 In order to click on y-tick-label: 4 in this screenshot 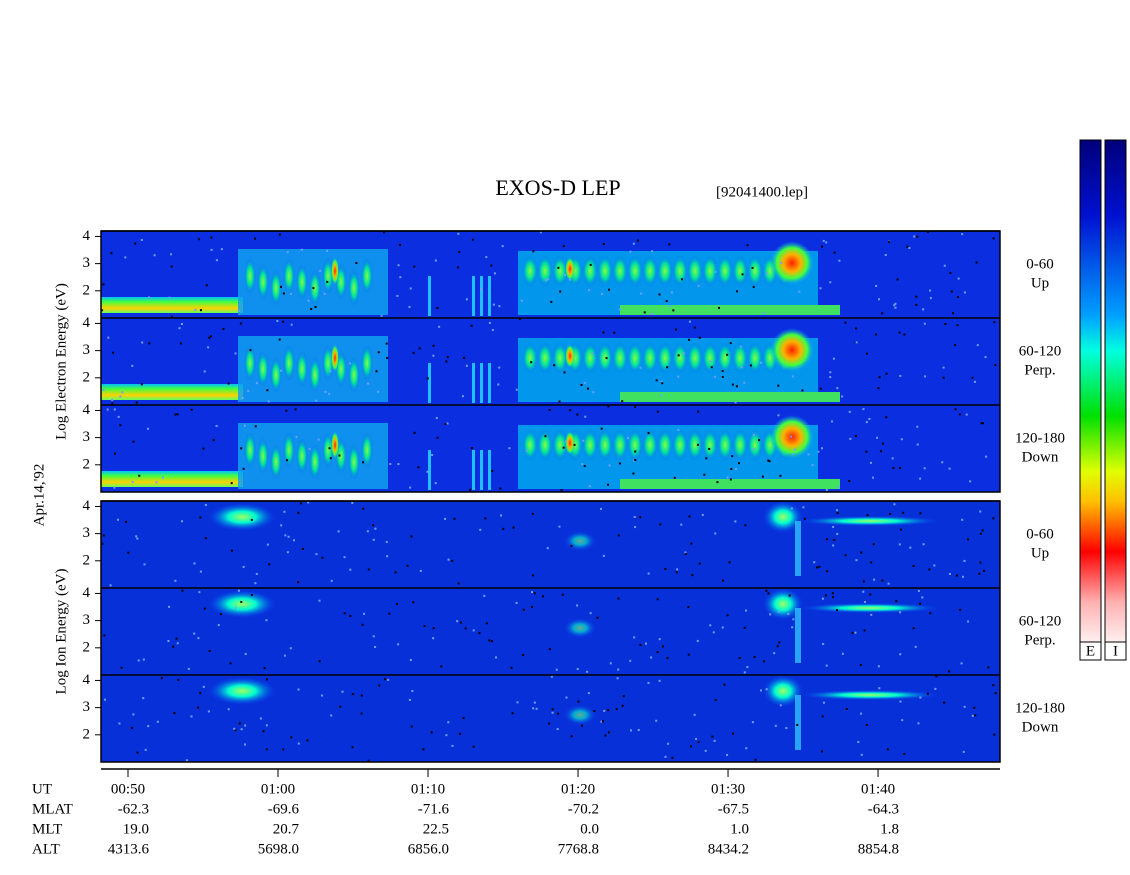, I will do `click(87, 506)`.